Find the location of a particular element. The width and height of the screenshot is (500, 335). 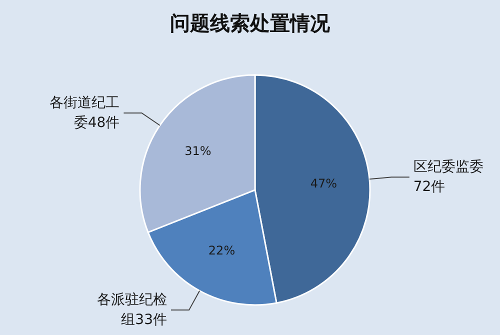

data-label: 47% is located at coordinates (324, 183).